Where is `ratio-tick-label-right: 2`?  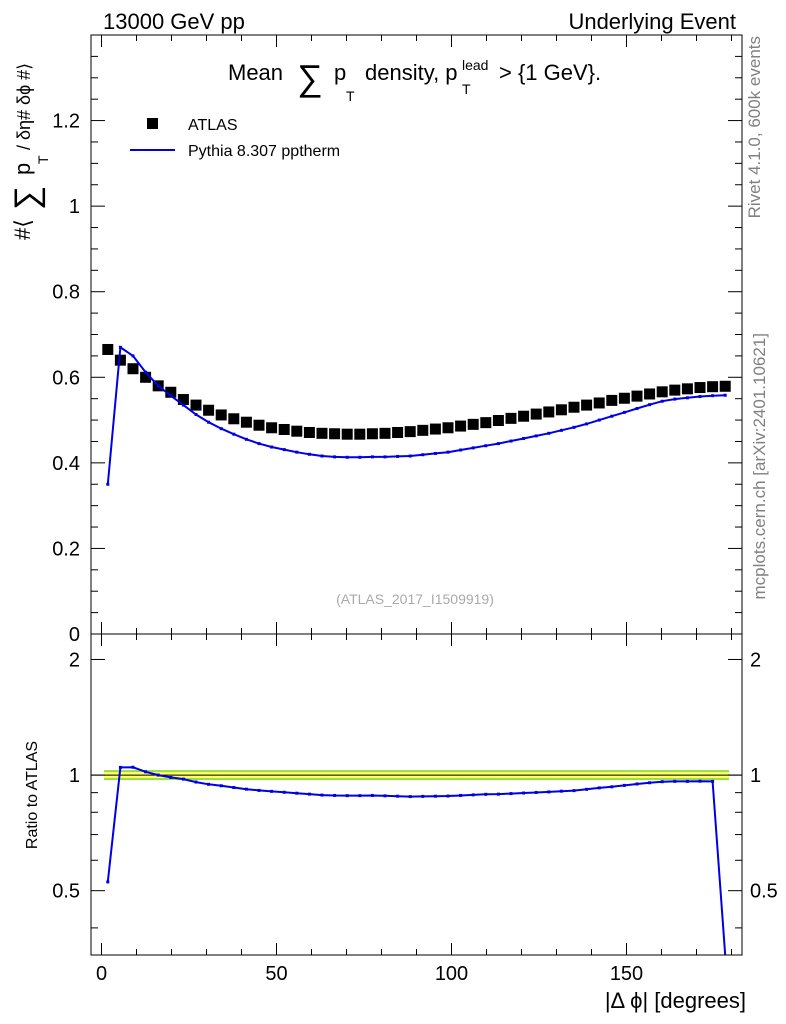
ratio-tick-label-right: 2 is located at coordinates (755, 660).